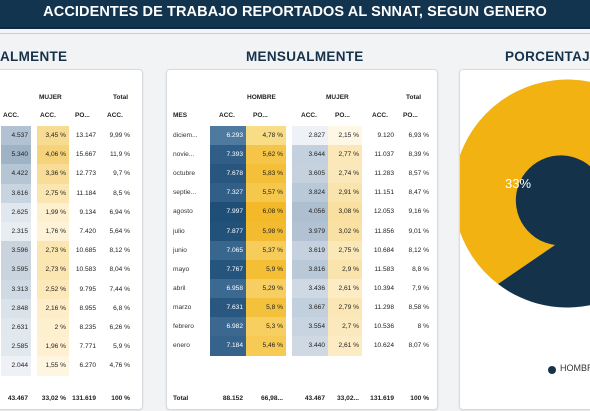 The height and width of the screenshot is (411, 590). Describe the element at coordinates (228, 193) in the screenshot. I see `monthly-cell-hombre-acc: 7.327` at that location.